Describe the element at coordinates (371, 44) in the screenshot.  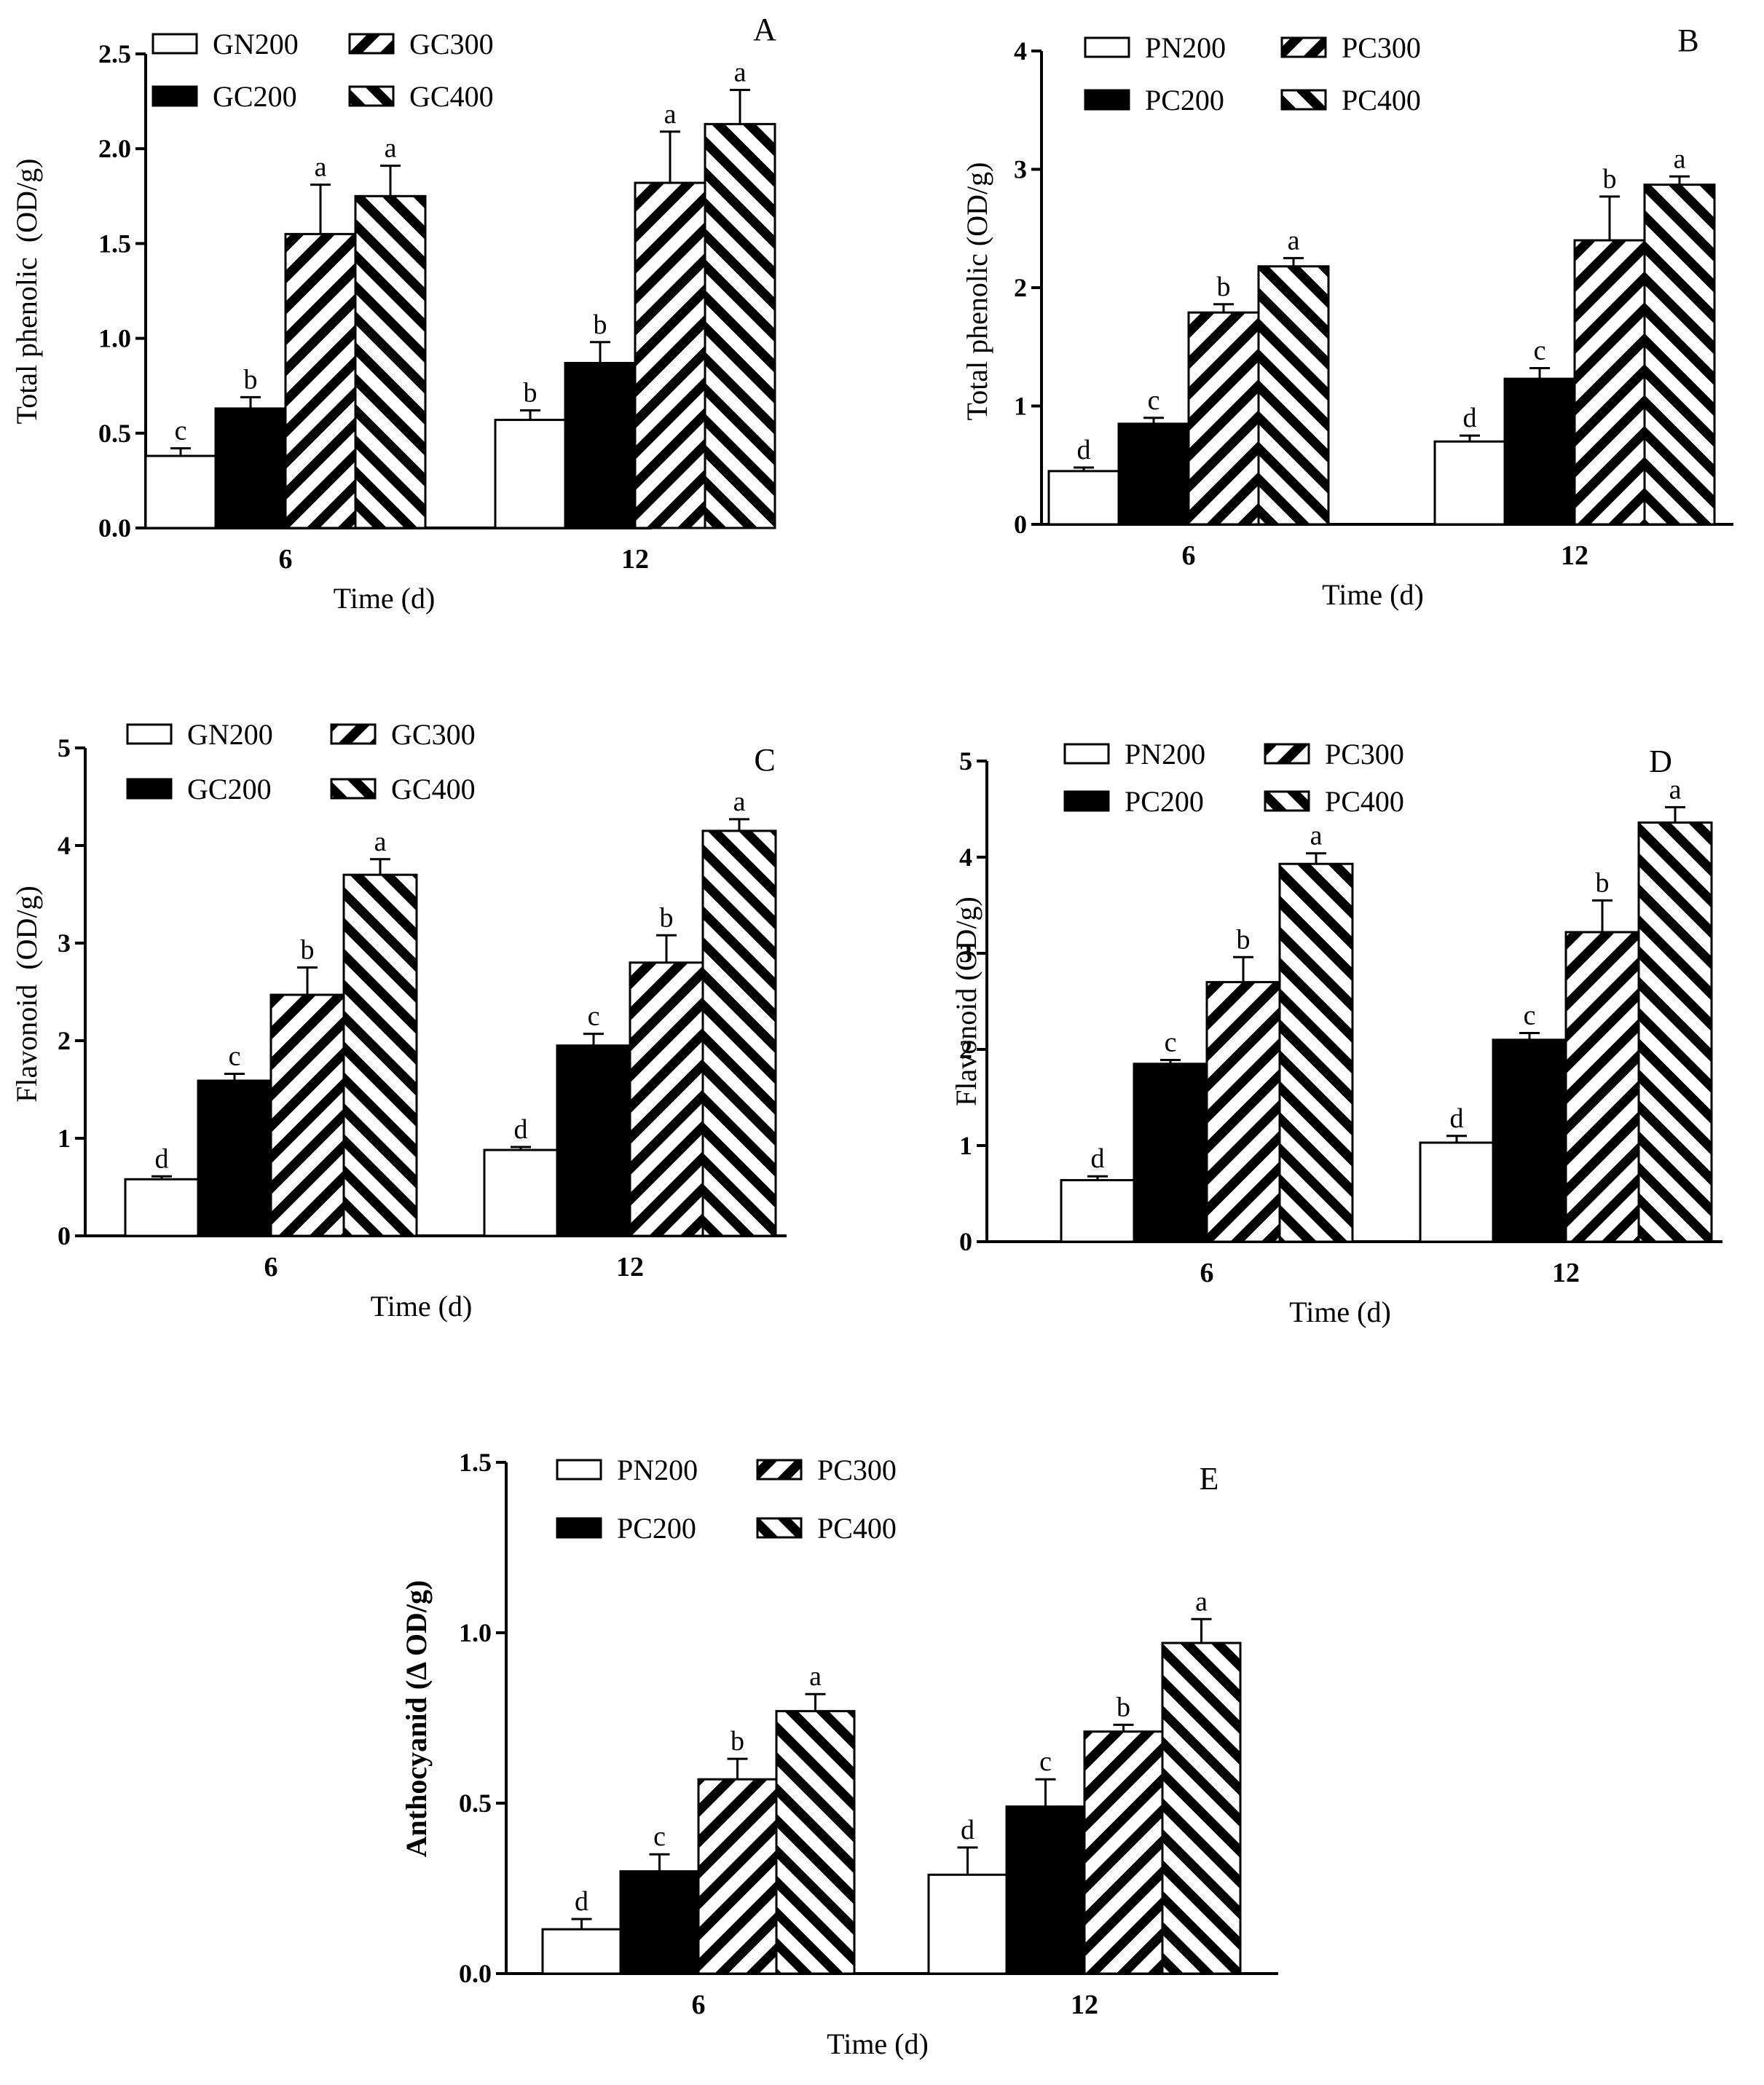
I see `legend-swatch-gc300` at that location.